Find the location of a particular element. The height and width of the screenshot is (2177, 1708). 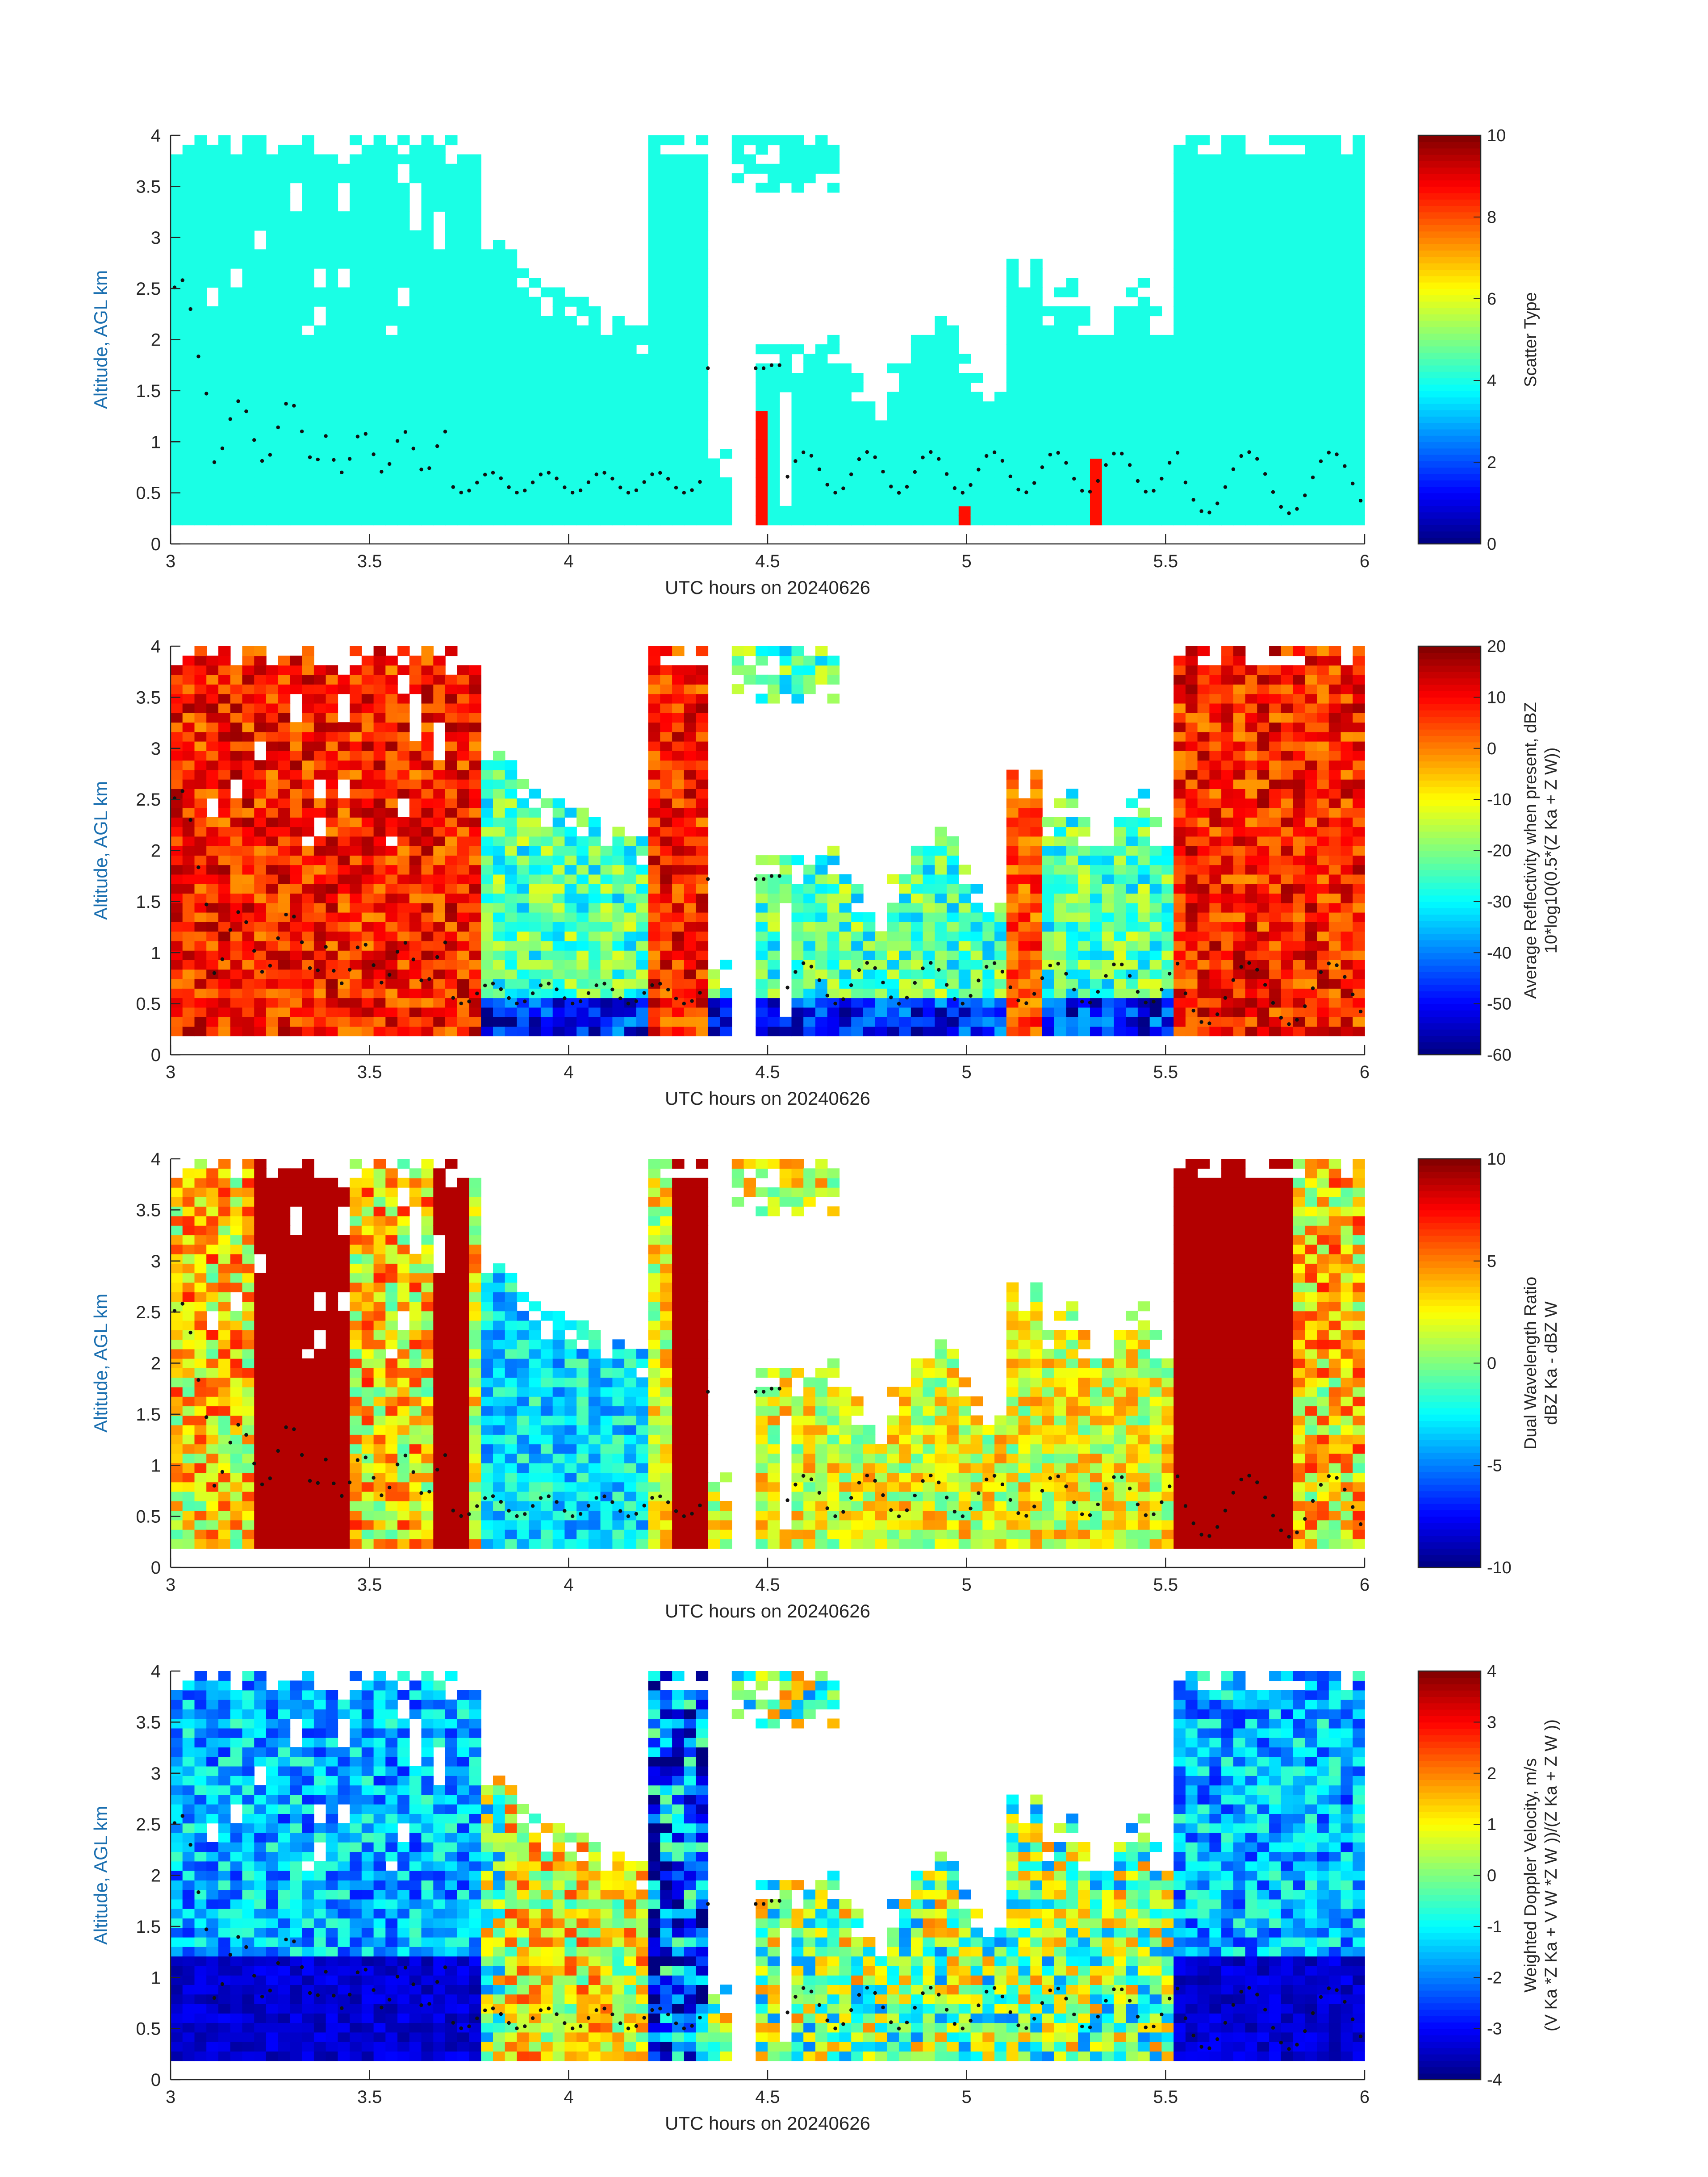

y-tick-label: 0 is located at coordinates (156, 544).